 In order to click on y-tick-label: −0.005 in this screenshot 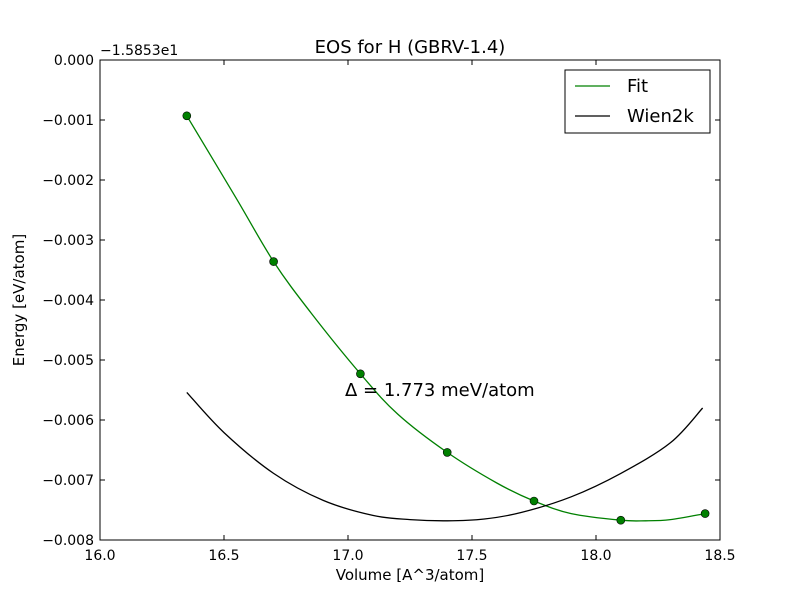, I will do `click(68, 361)`.